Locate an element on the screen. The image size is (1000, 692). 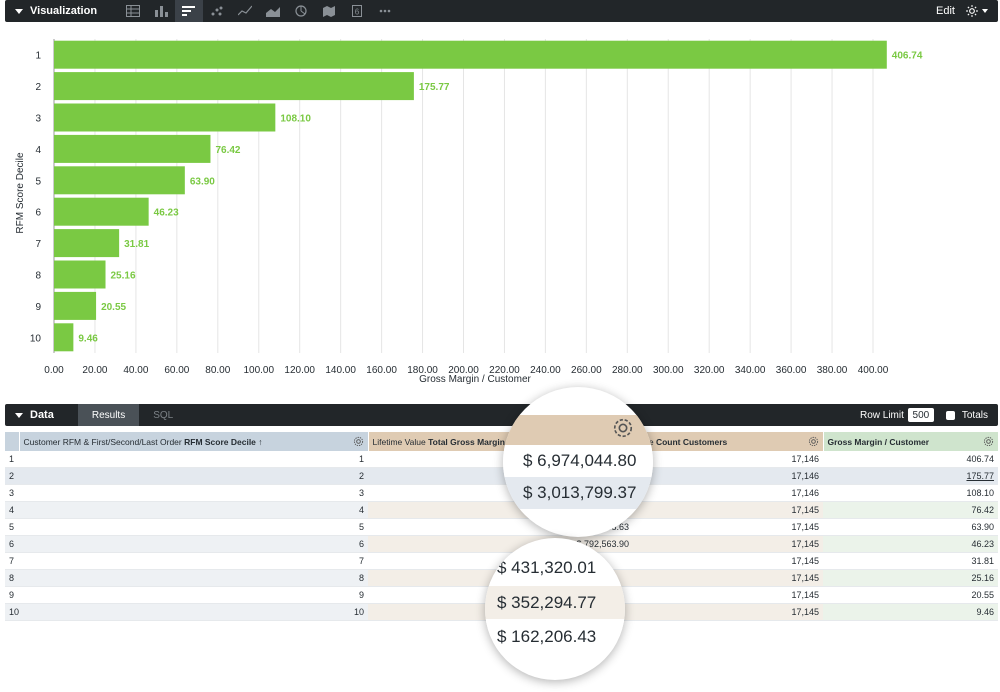
x-tick-label: 40.00 is located at coordinates (135, 370).